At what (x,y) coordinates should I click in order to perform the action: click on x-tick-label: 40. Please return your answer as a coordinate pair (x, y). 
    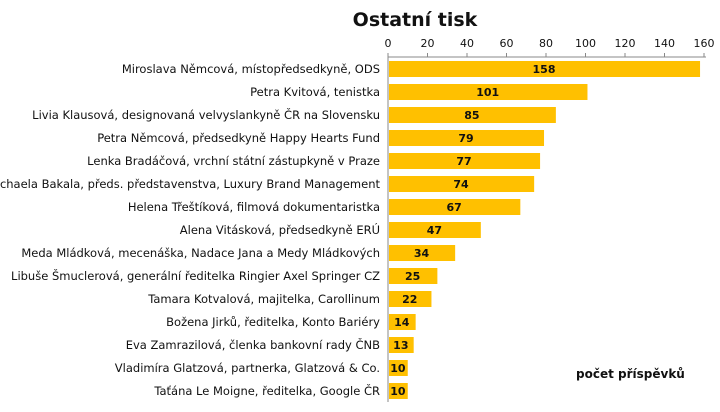
    Looking at the image, I should click on (467, 43).